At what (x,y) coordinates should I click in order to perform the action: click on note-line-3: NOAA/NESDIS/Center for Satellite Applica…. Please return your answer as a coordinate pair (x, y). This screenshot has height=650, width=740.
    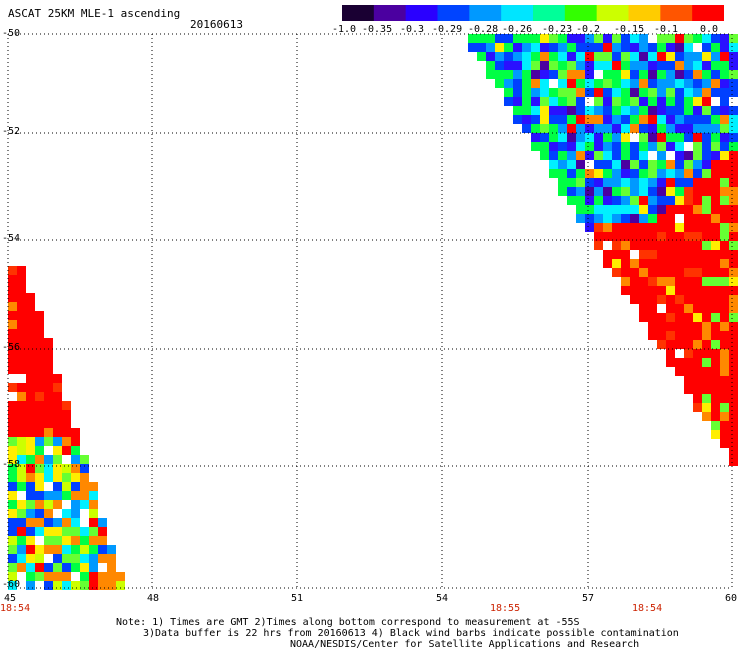
    Looking at the image, I should click on (465, 644).